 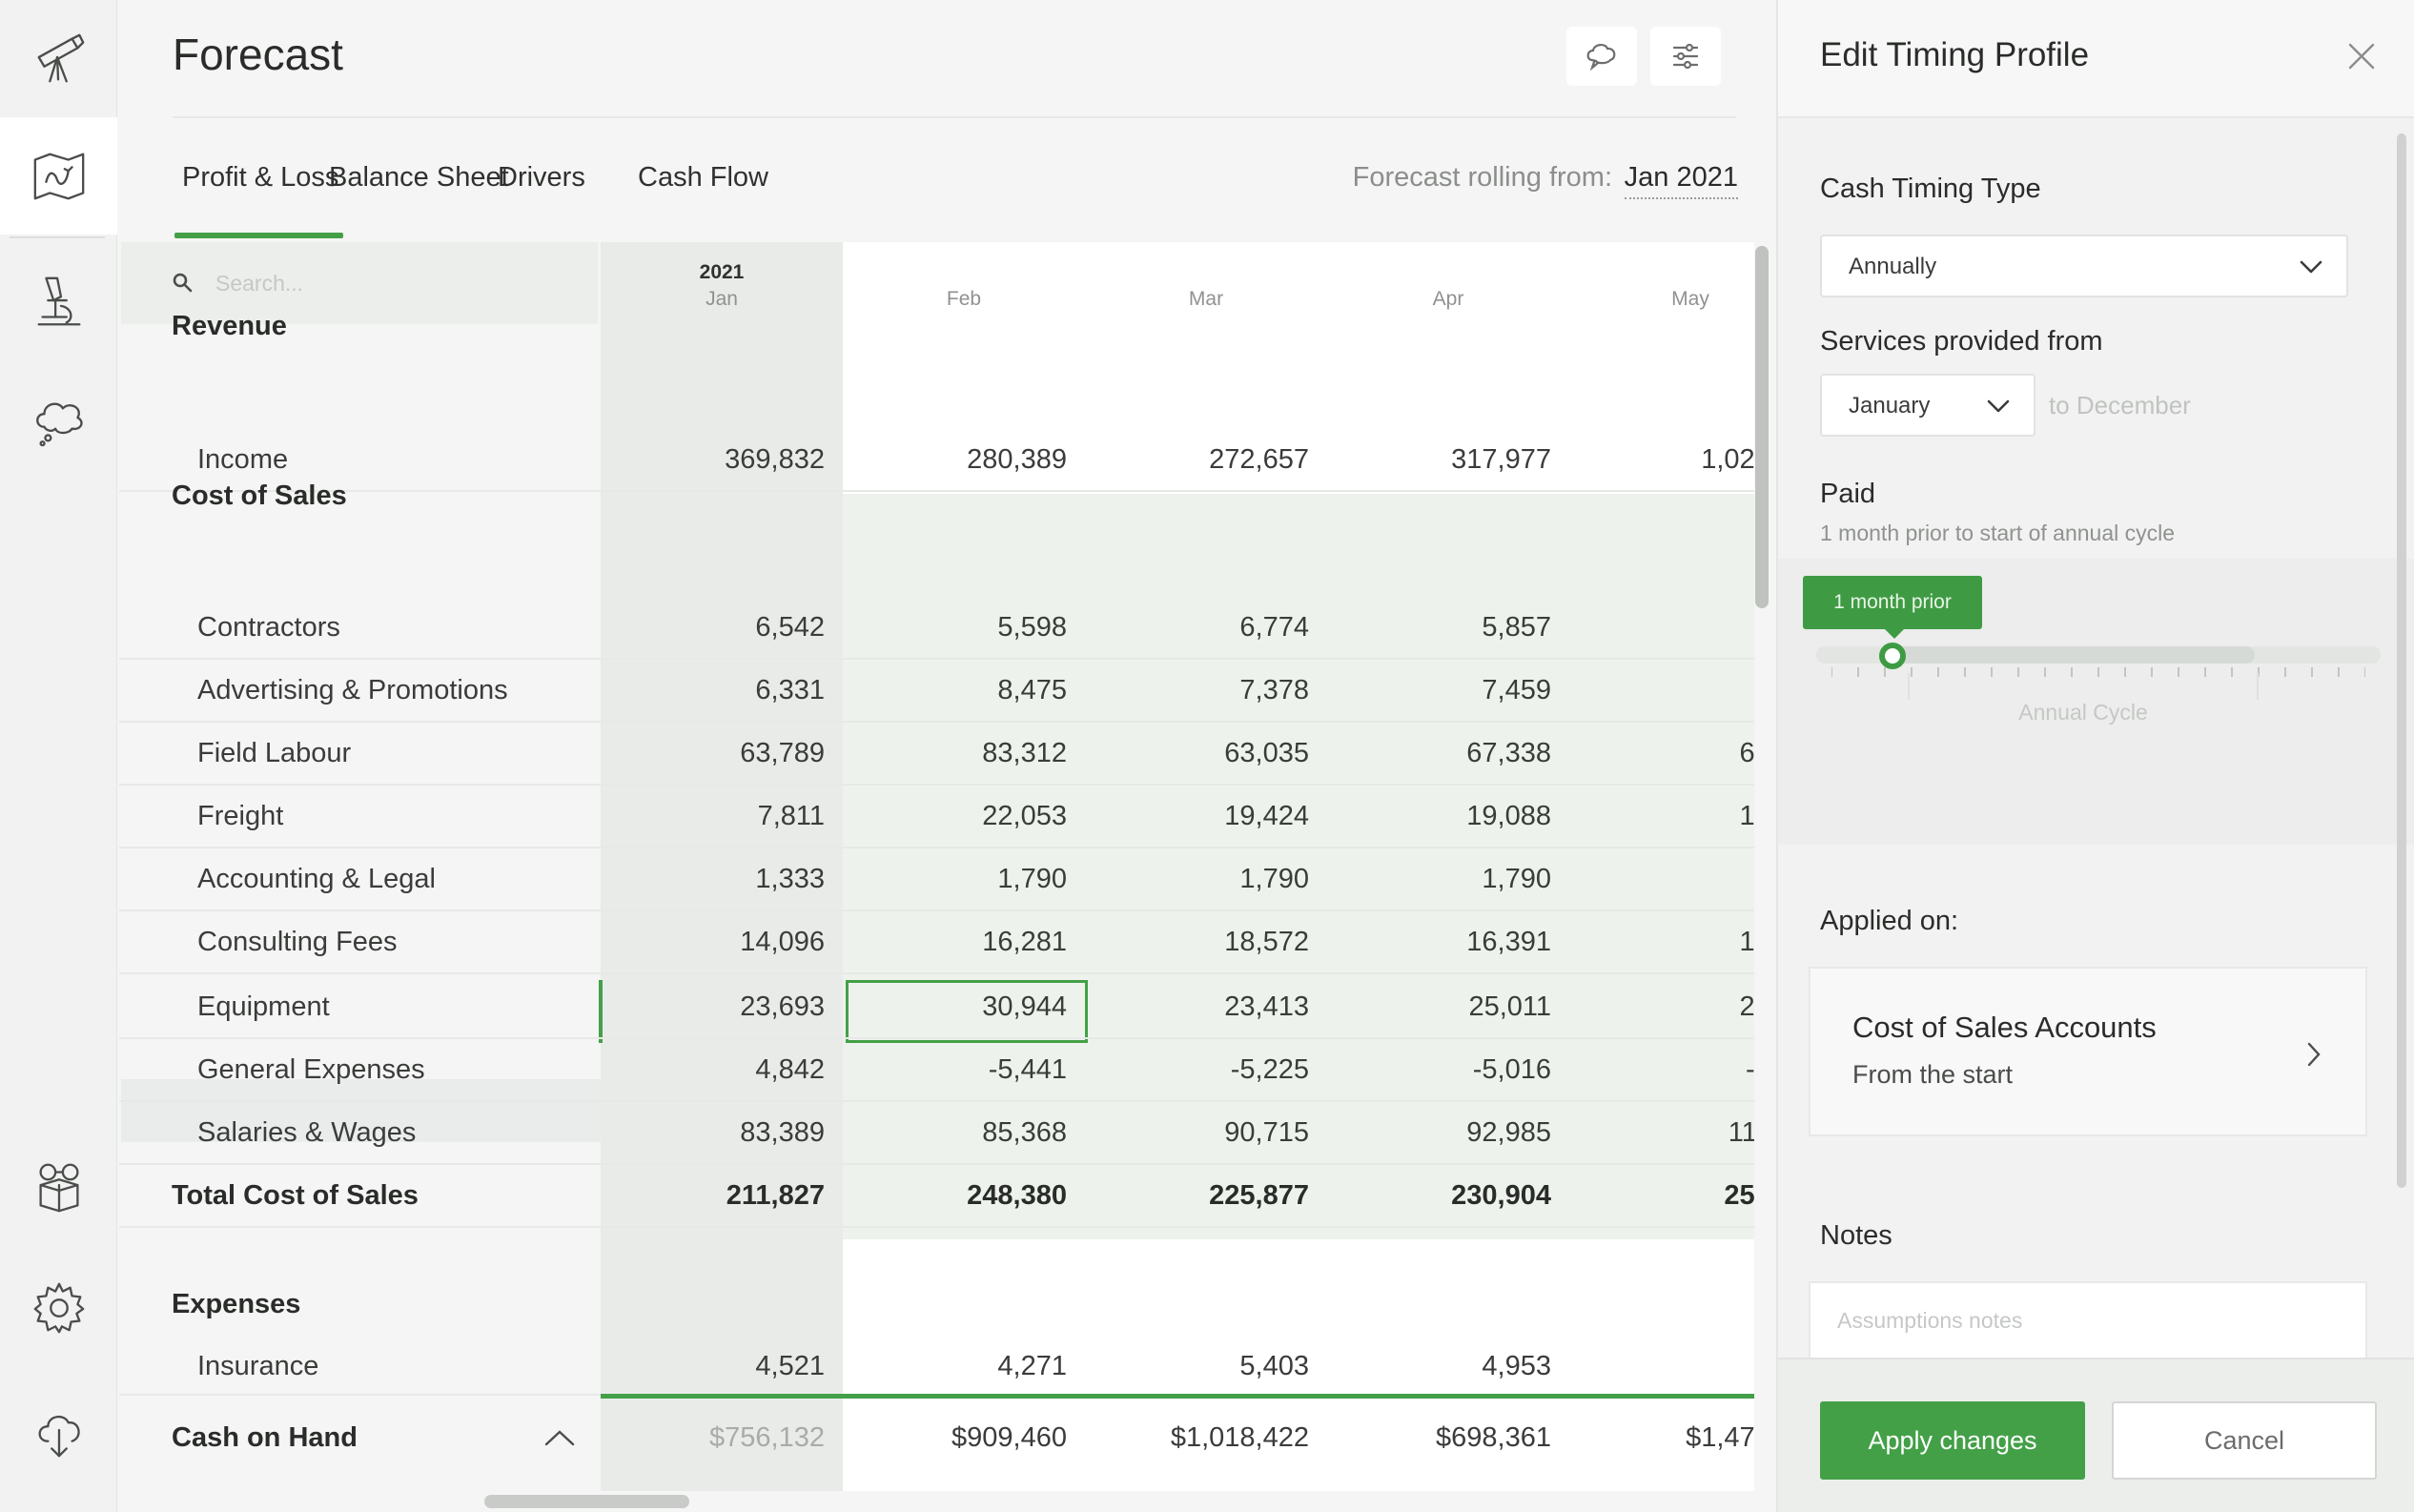 I want to click on nav-thought-cloud, so click(x=58, y=419).